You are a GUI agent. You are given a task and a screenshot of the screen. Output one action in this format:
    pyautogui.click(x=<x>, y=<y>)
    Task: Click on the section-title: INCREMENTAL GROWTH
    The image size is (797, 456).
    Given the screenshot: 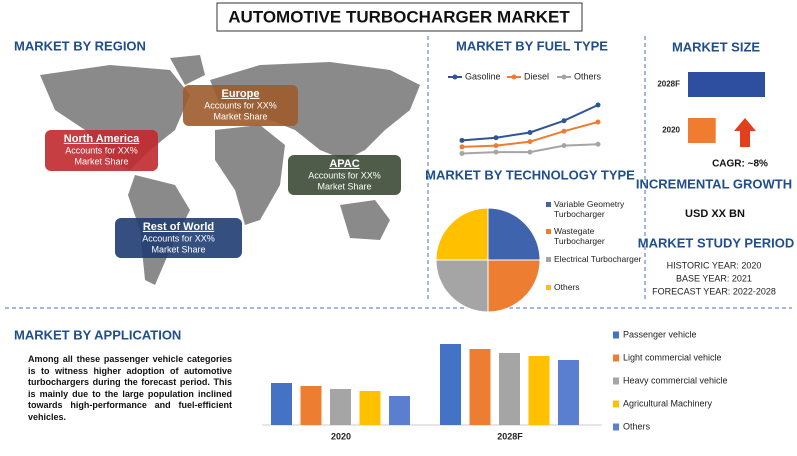 What is the action you would take?
    pyautogui.click(x=714, y=183)
    